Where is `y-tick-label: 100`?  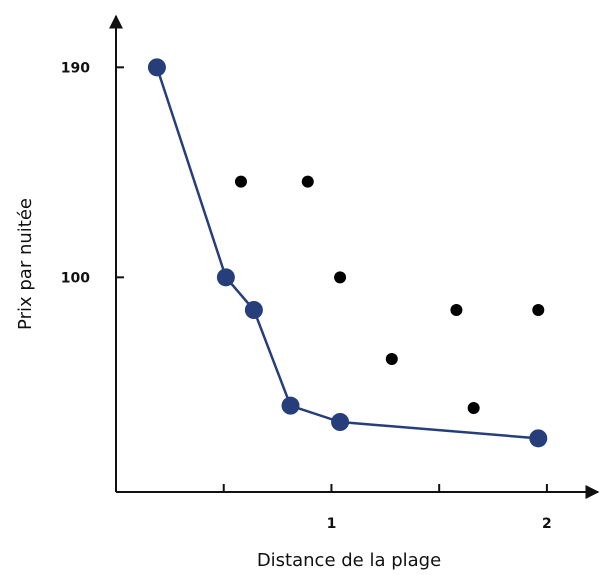 y-tick-label: 100 is located at coordinates (75, 278).